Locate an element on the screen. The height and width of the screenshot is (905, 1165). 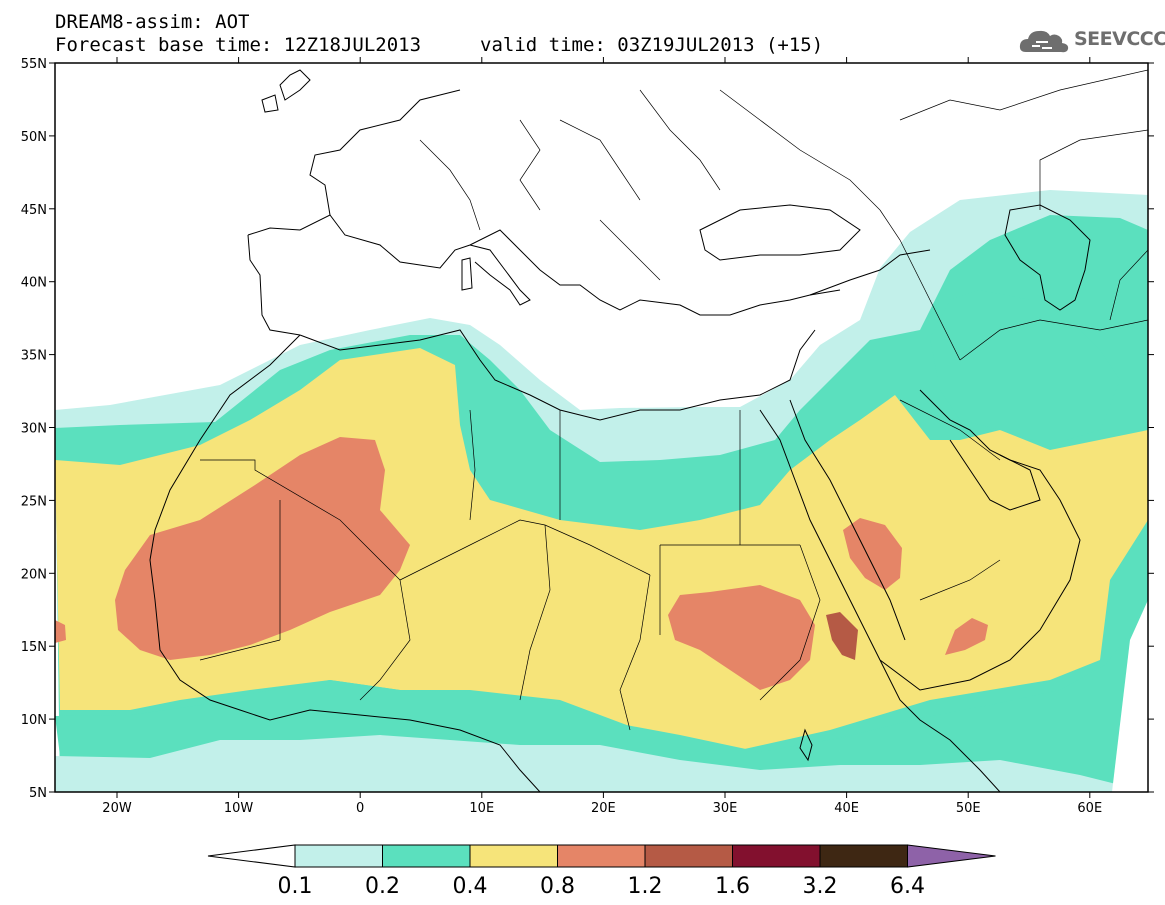
lat-label: 40N is located at coordinates (34, 283).